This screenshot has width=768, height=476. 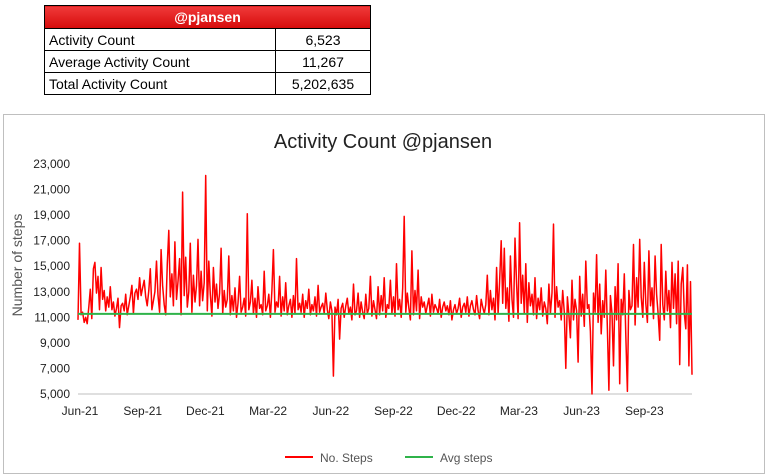 What do you see at coordinates (51, 266) in the screenshot?
I see `y-tick-label: 15,000` at bounding box center [51, 266].